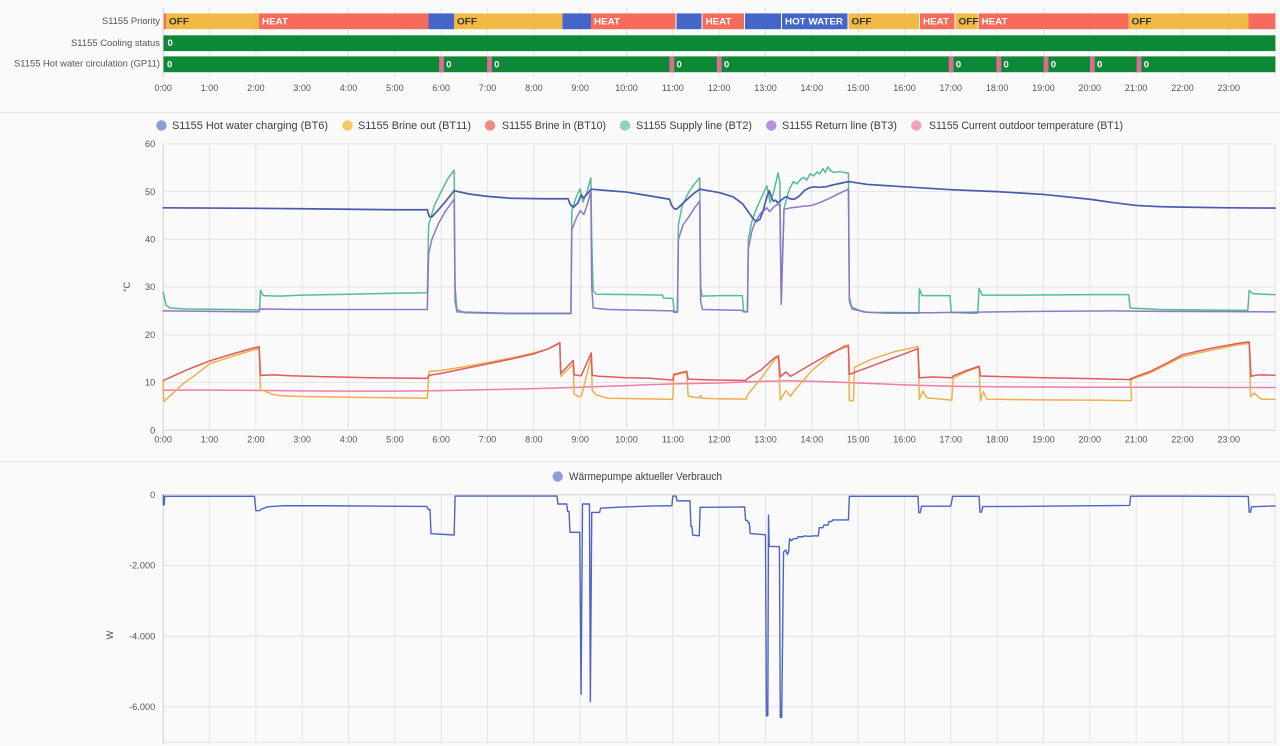  I want to click on svg-text: -2.000, so click(142, 566).